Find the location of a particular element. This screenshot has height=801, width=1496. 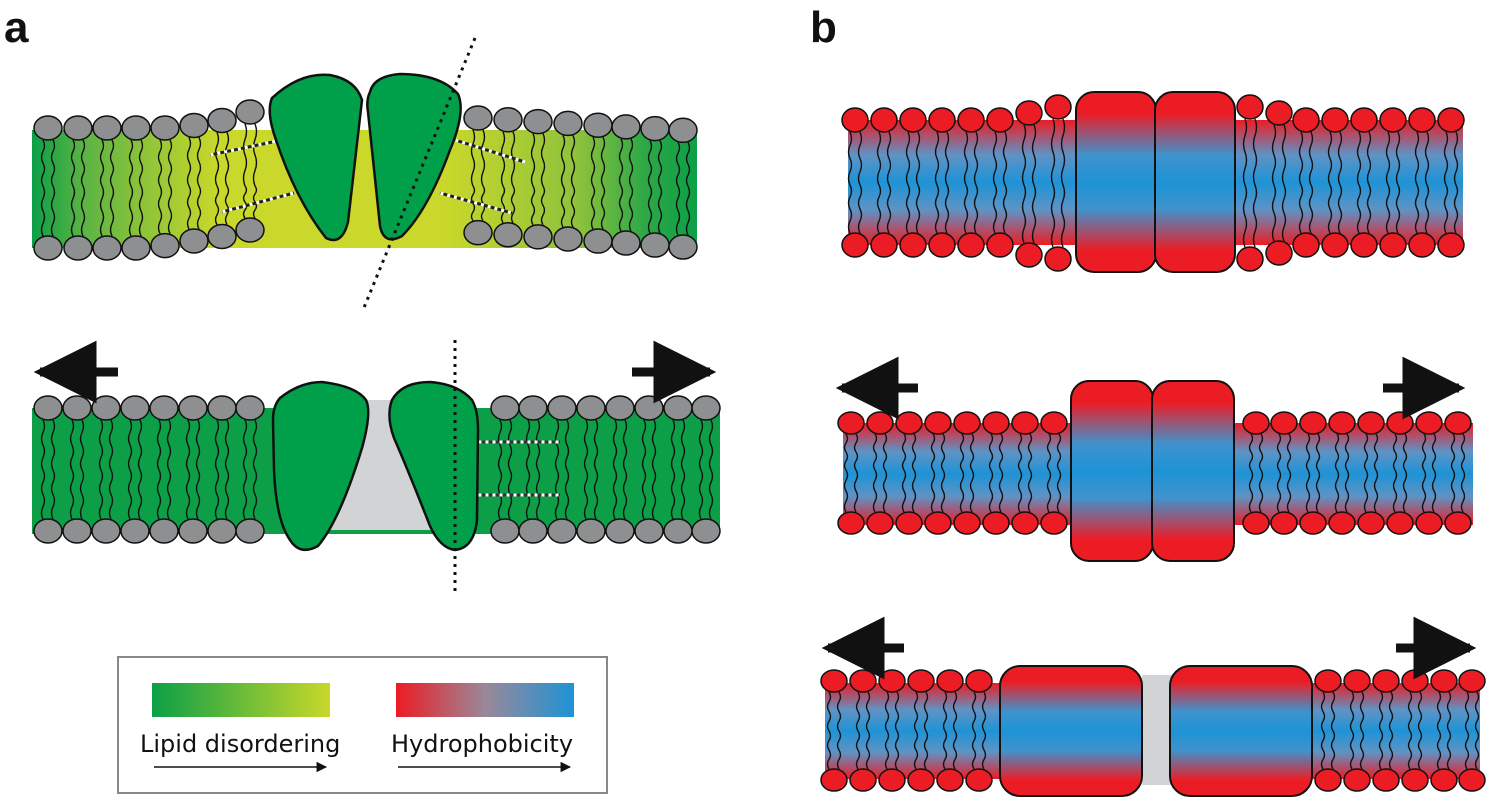

protein-b3-left is located at coordinates (1071, 731).